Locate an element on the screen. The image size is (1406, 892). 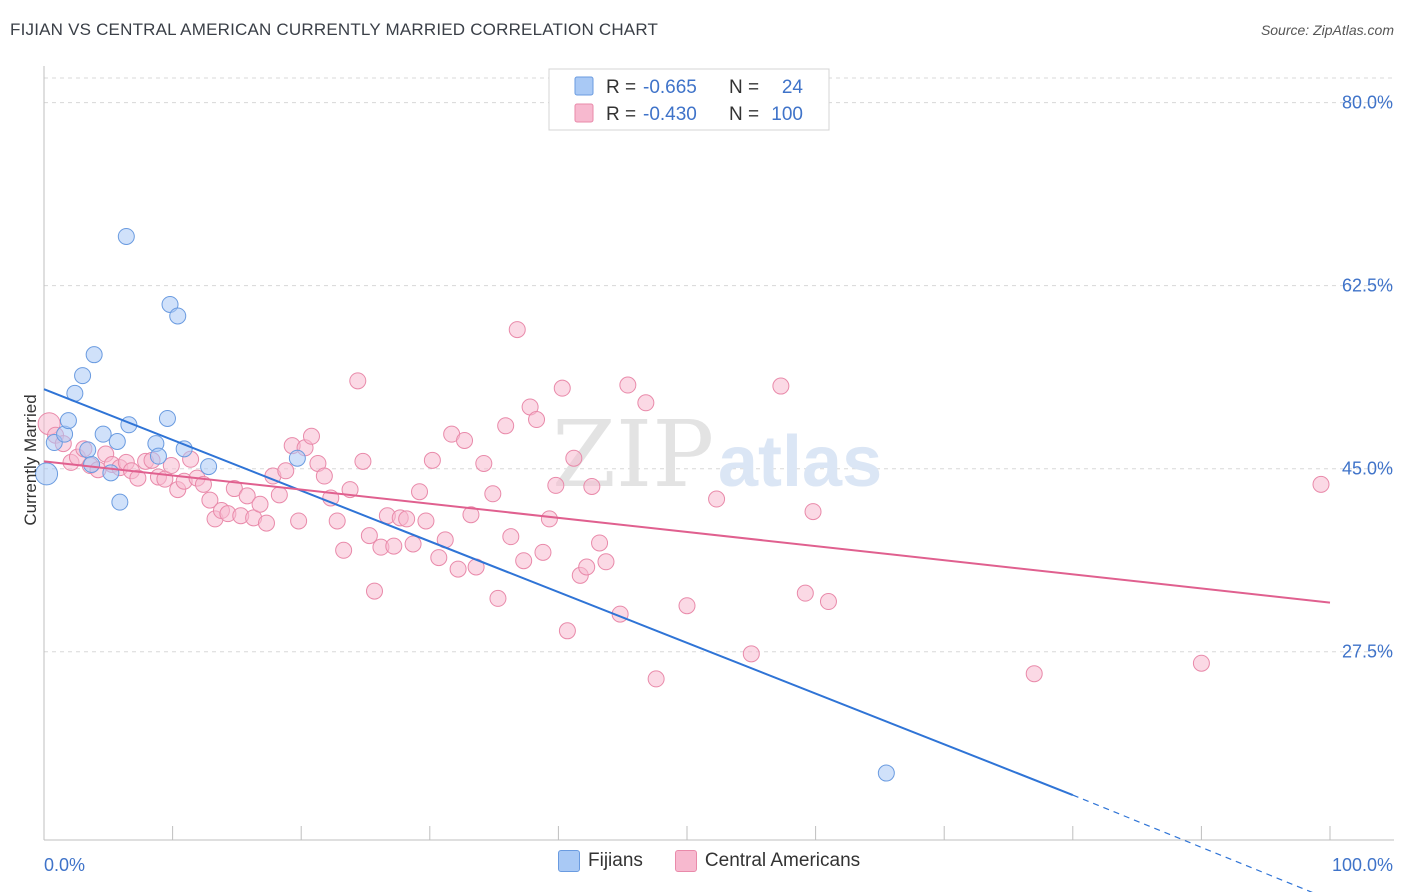
y-tick-label: 27.5% is located at coordinates (1367, 652).